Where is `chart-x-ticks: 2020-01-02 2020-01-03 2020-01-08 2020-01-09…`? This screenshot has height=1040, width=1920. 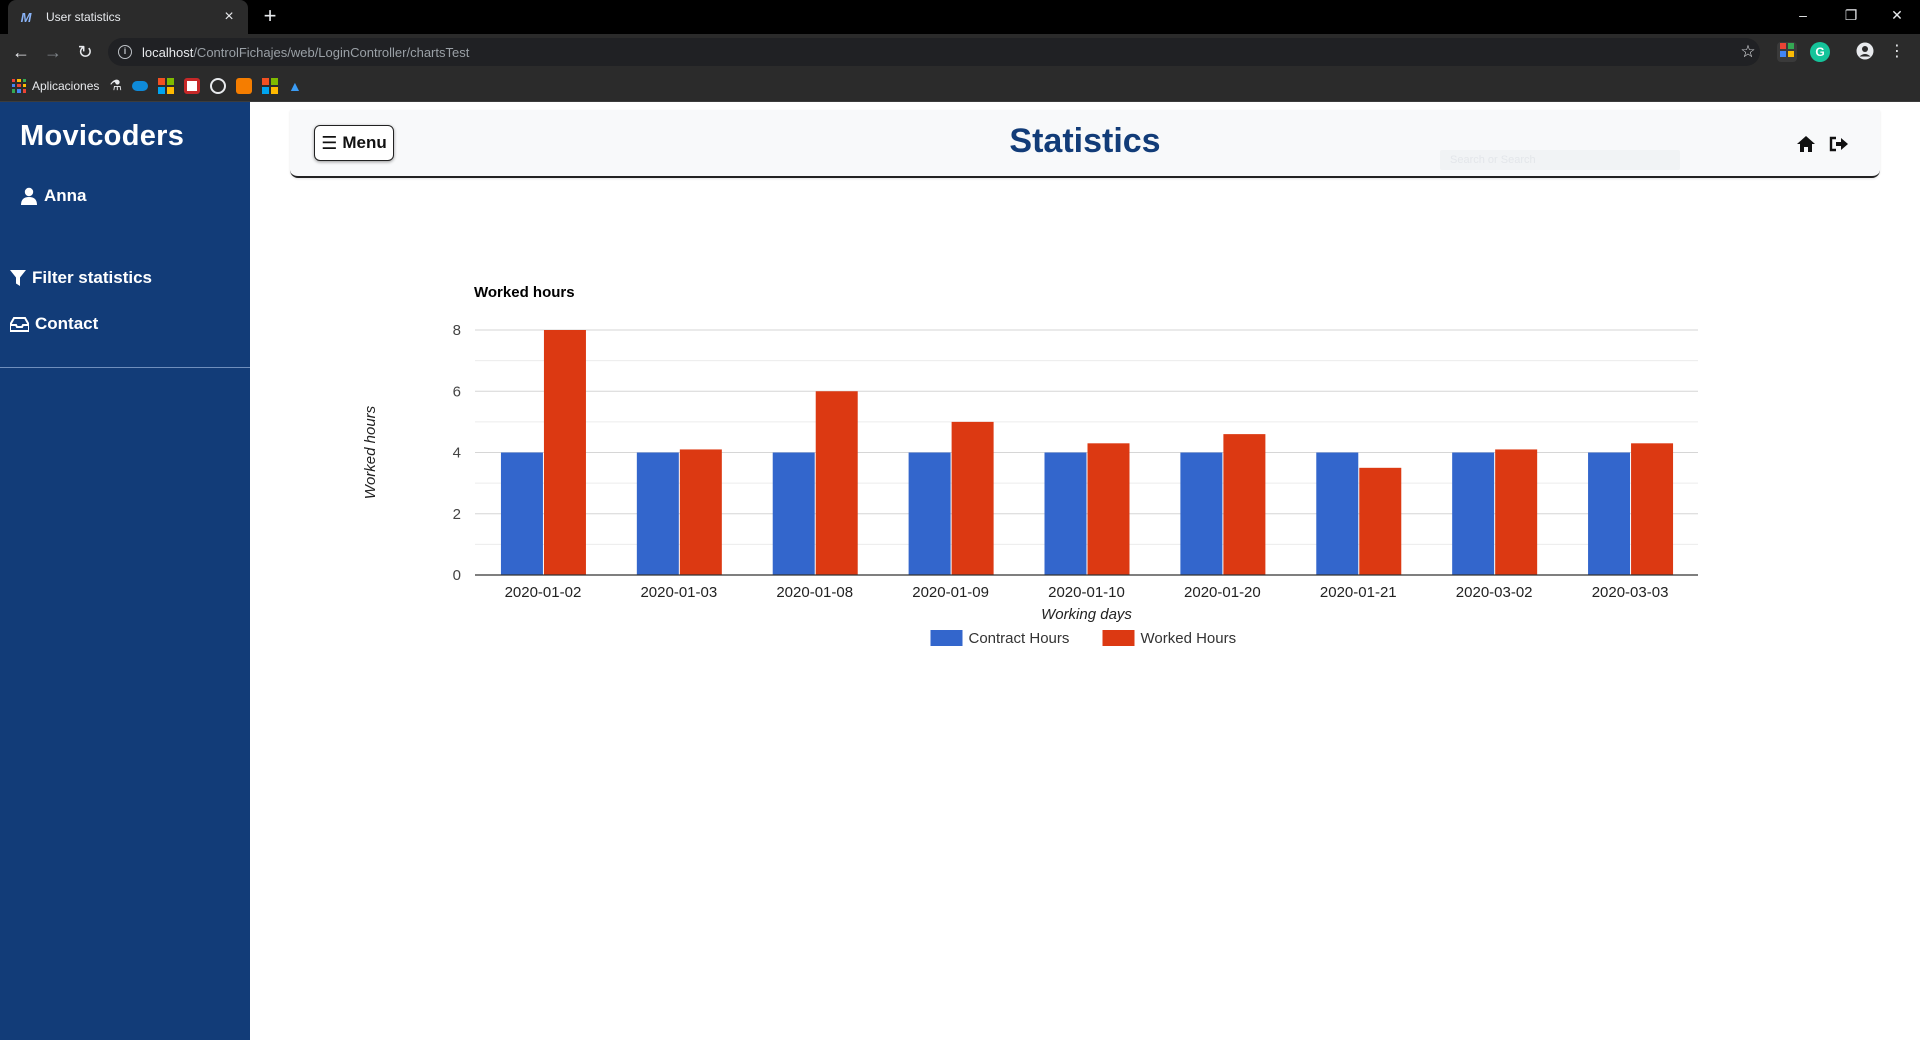
chart-x-ticks: 2020-01-02 2020-01-03 2020-01-08 2020-01-09… is located at coordinates (1087, 592).